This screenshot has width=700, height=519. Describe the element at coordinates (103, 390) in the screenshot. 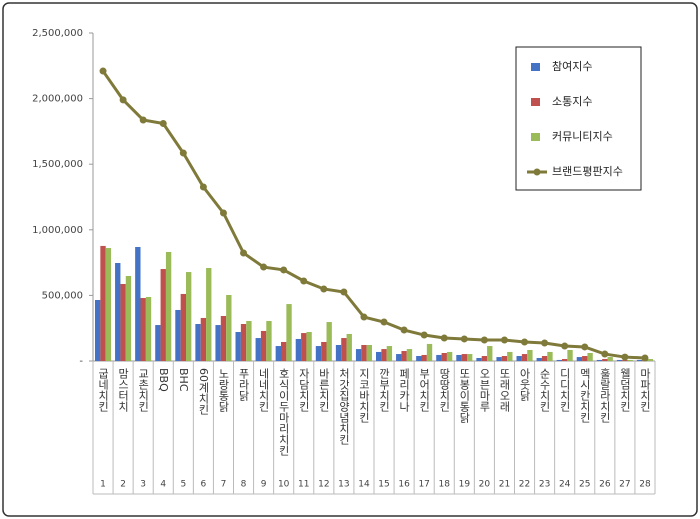

I see `x-tick-label: 굽네치킨` at that location.